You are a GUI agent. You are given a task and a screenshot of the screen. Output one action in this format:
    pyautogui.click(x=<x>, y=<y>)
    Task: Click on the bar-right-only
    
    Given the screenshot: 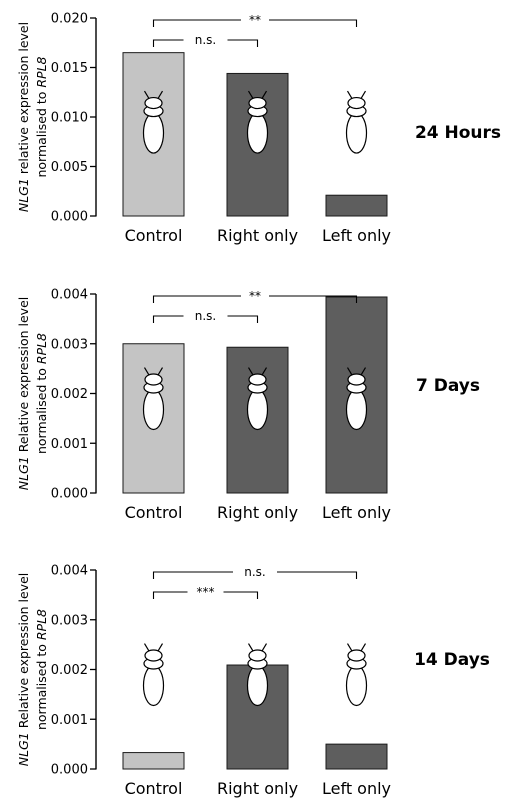 What is the action you would take?
    pyautogui.click(x=257, y=420)
    